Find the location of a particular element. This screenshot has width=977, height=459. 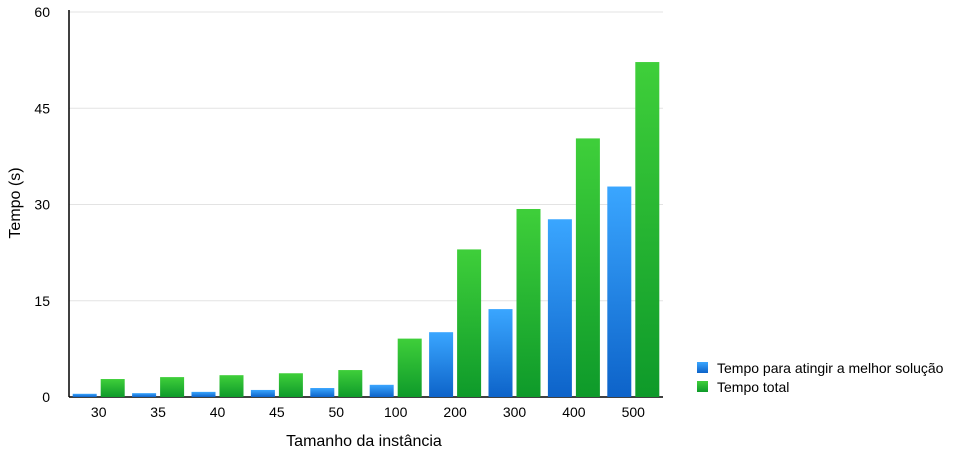

y-tick-label: 60 is located at coordinates (42, 12).